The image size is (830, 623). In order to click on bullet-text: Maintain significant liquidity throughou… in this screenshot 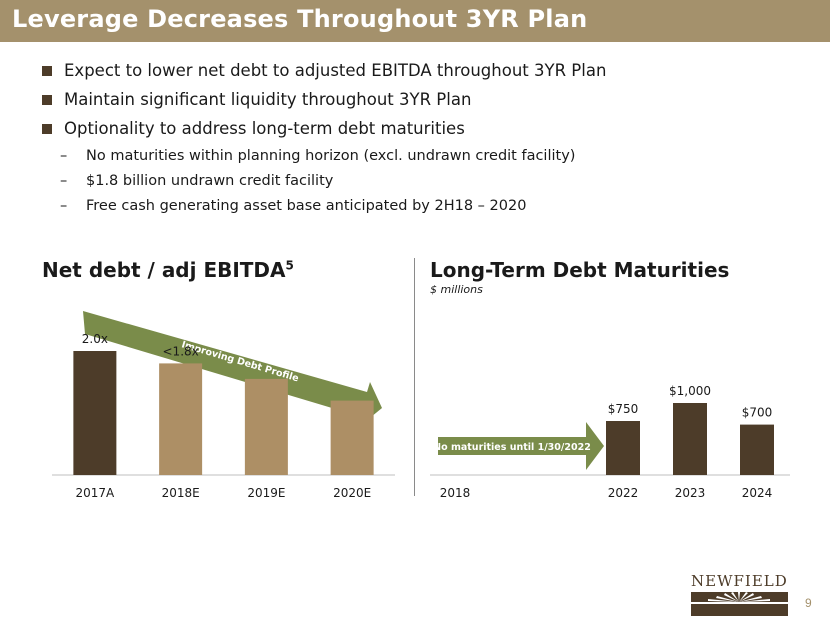, I will do `click(268, 99)`.